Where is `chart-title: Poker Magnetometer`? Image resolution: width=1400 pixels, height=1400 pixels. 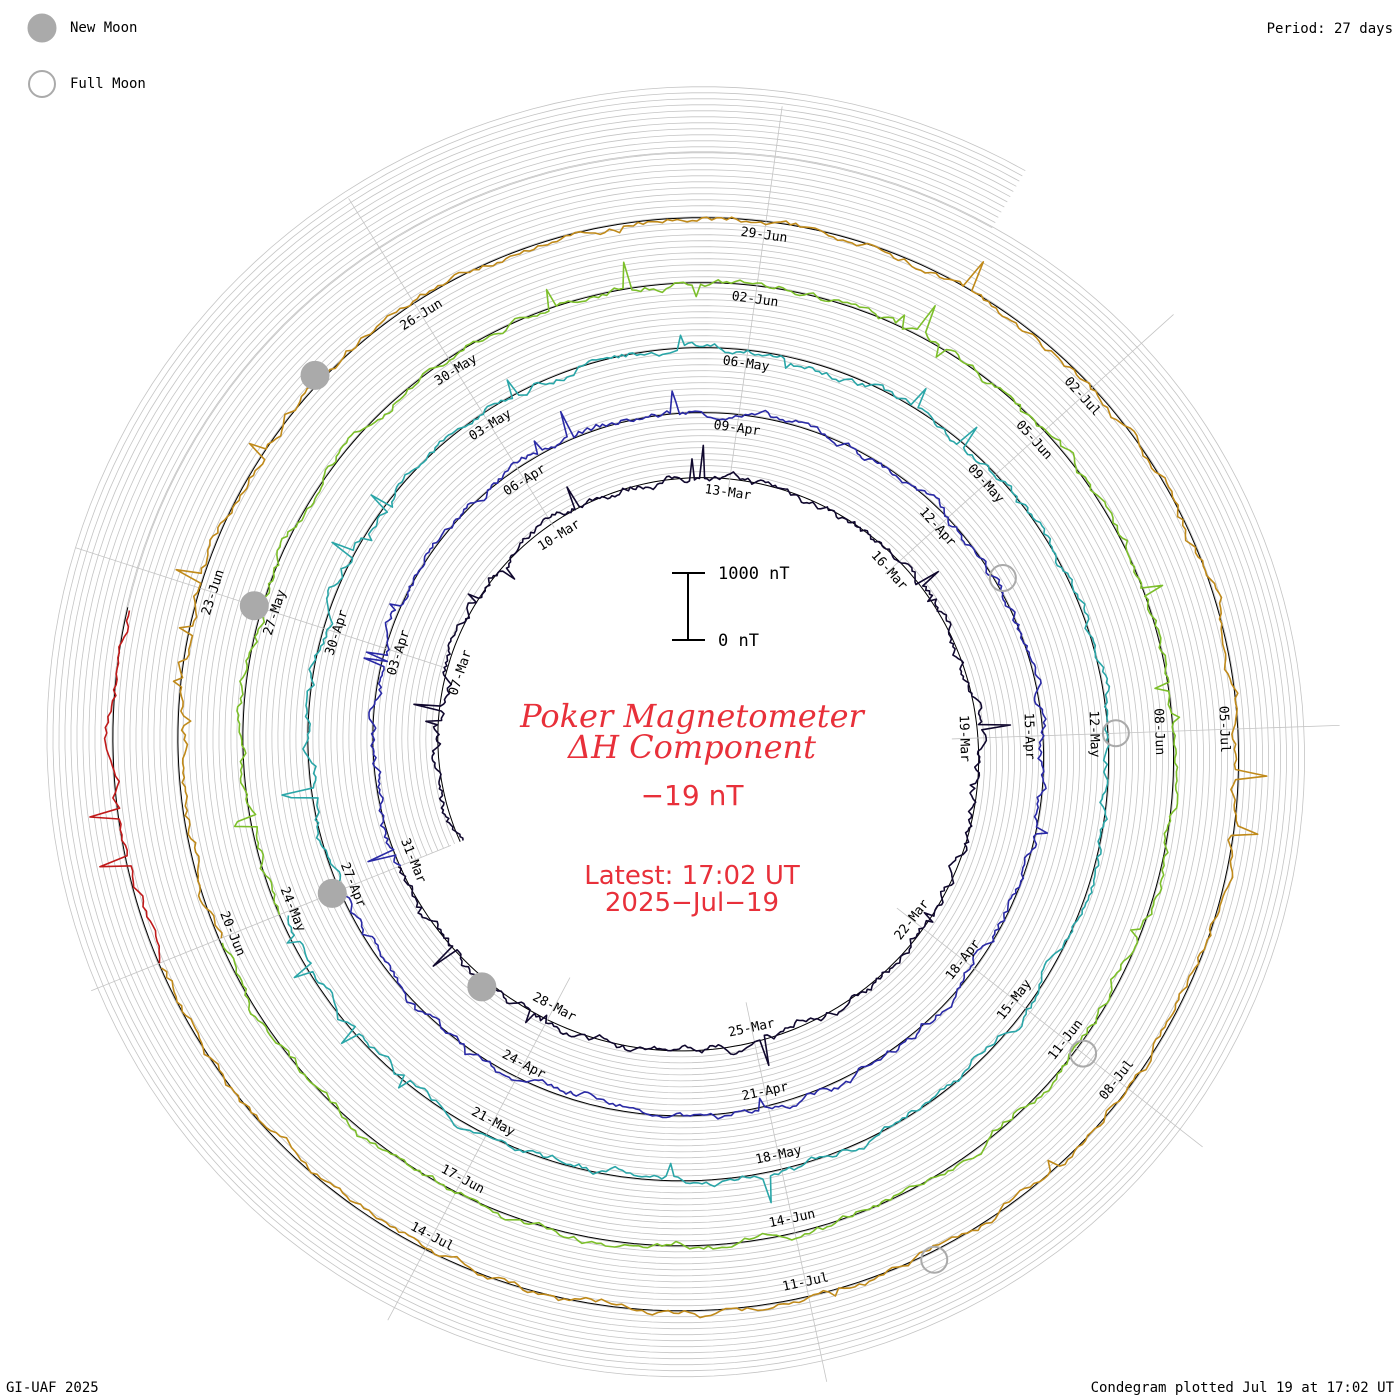 chart-title: Poker Magnetometer is located at coordinates (692, 716).